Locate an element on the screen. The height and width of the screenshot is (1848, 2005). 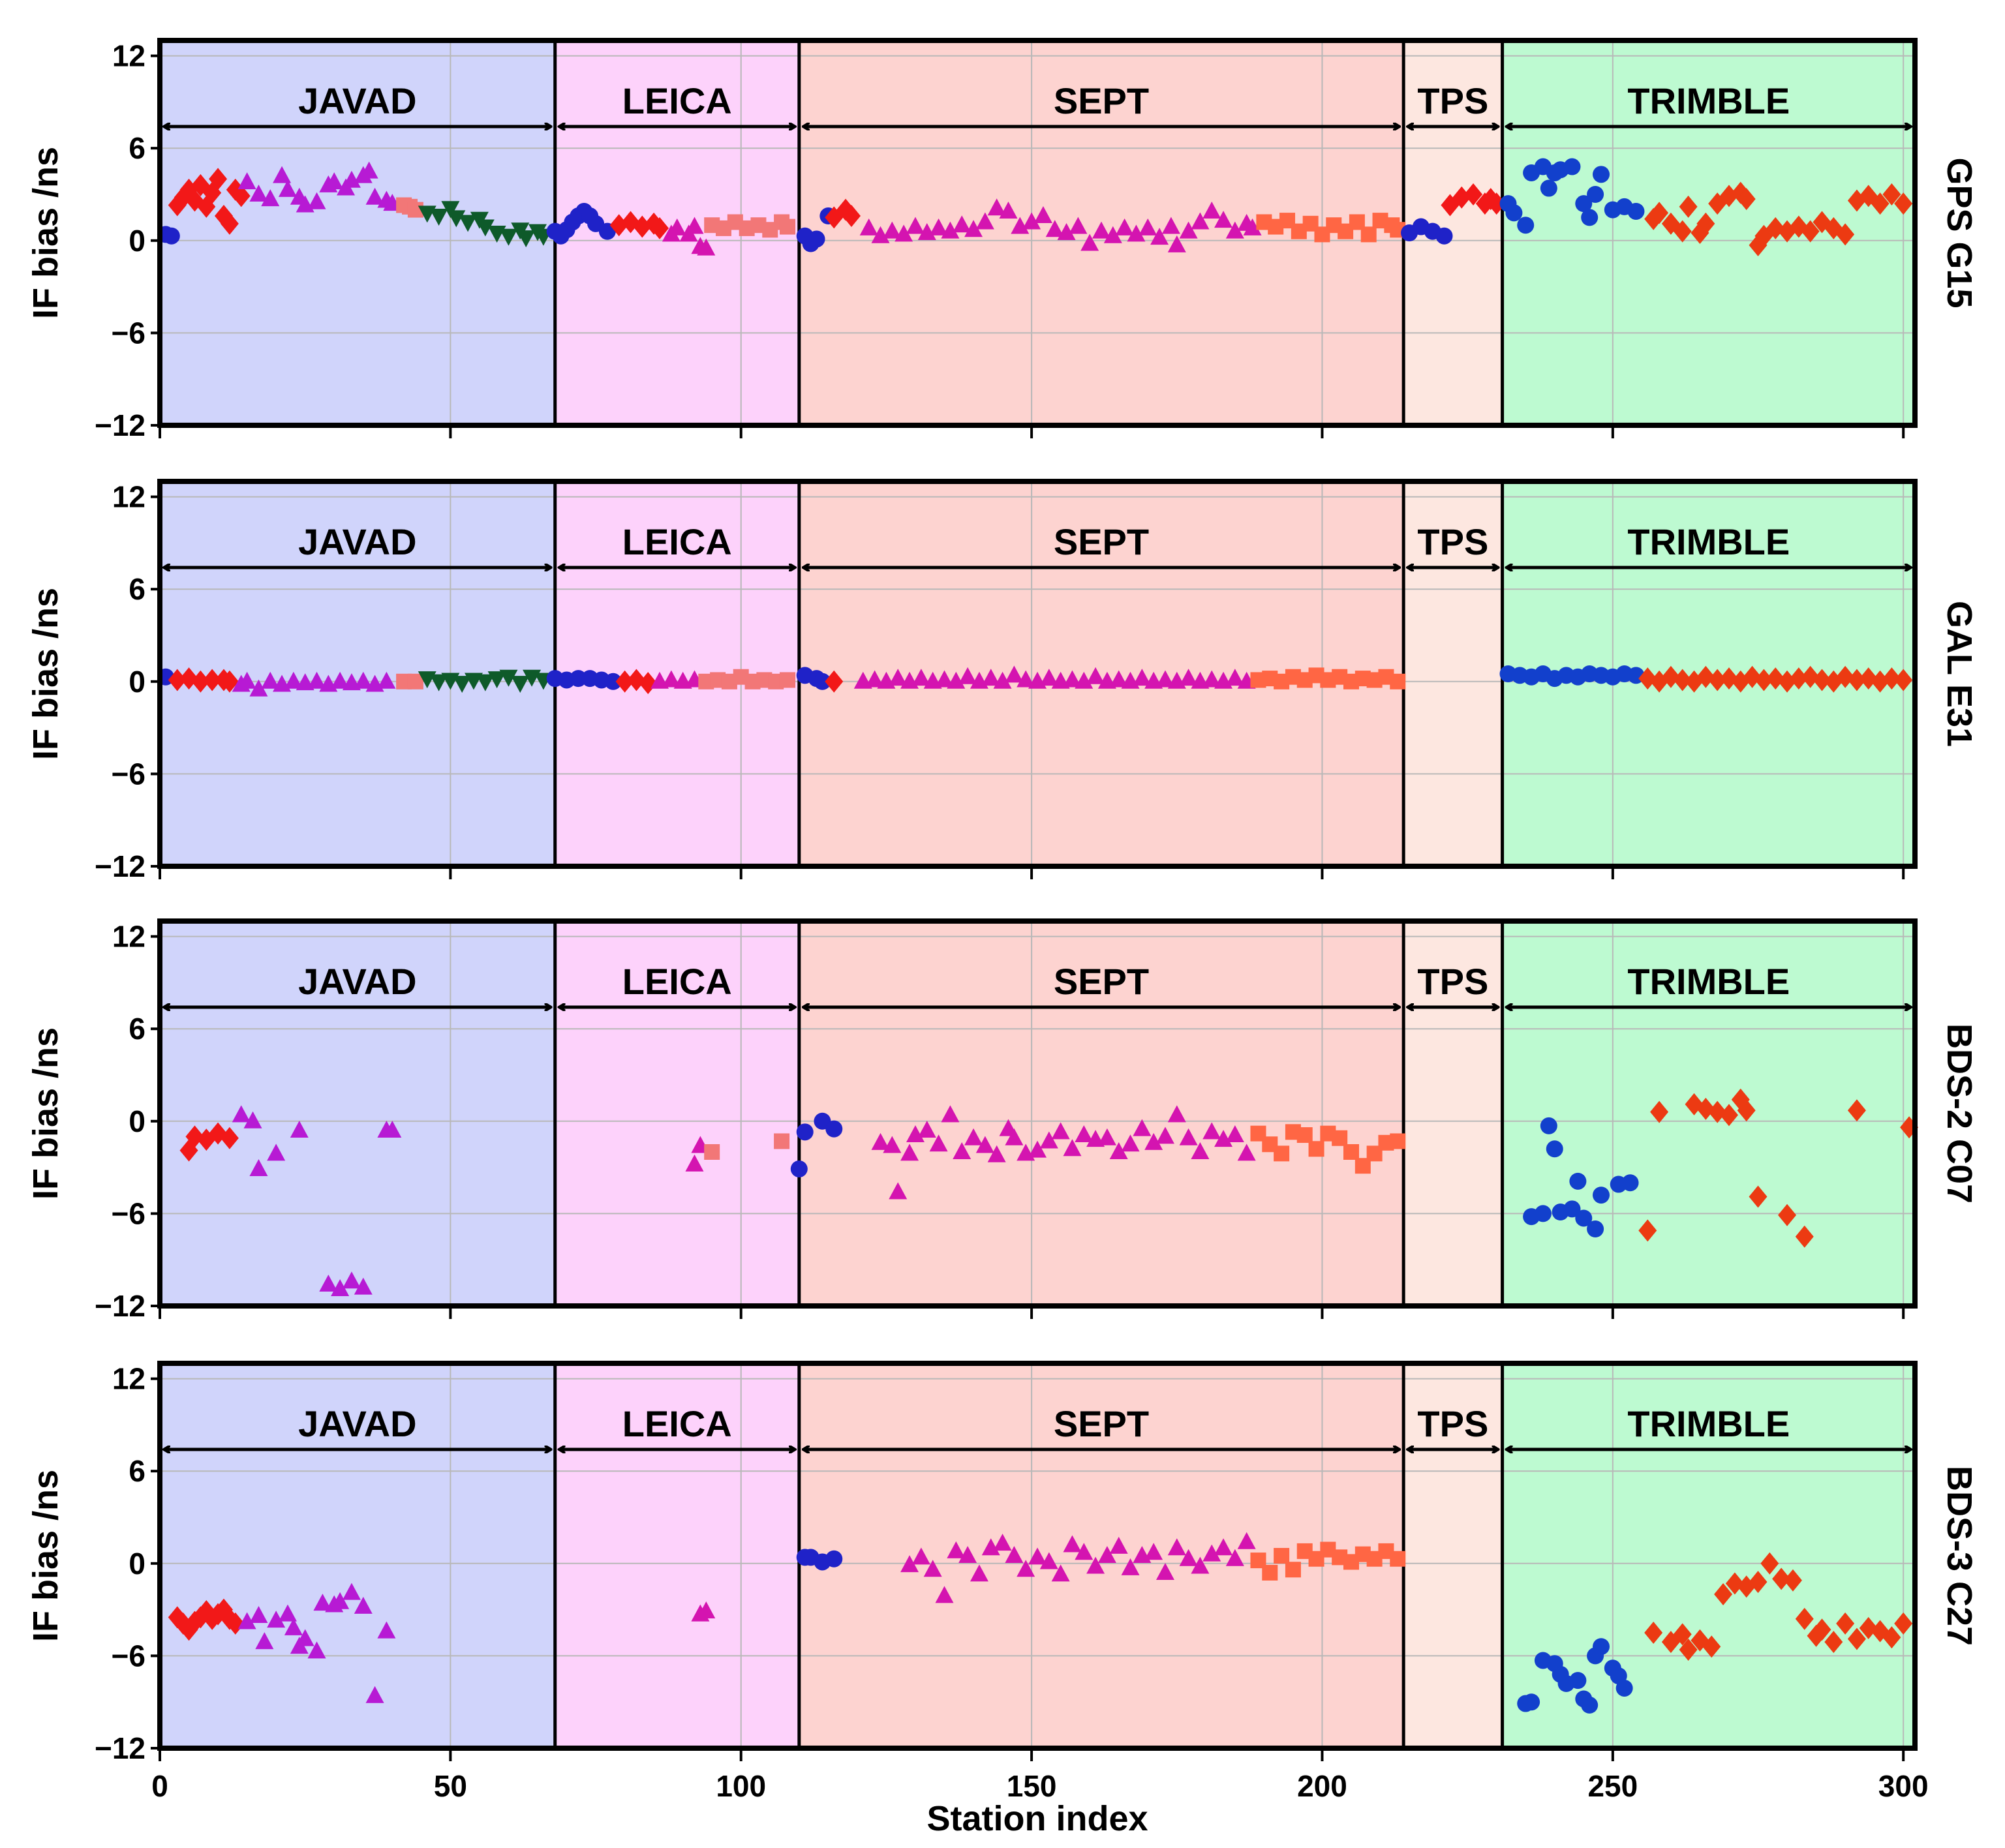
x-tick-label: 200 is located at coordinates (1322, 1786).